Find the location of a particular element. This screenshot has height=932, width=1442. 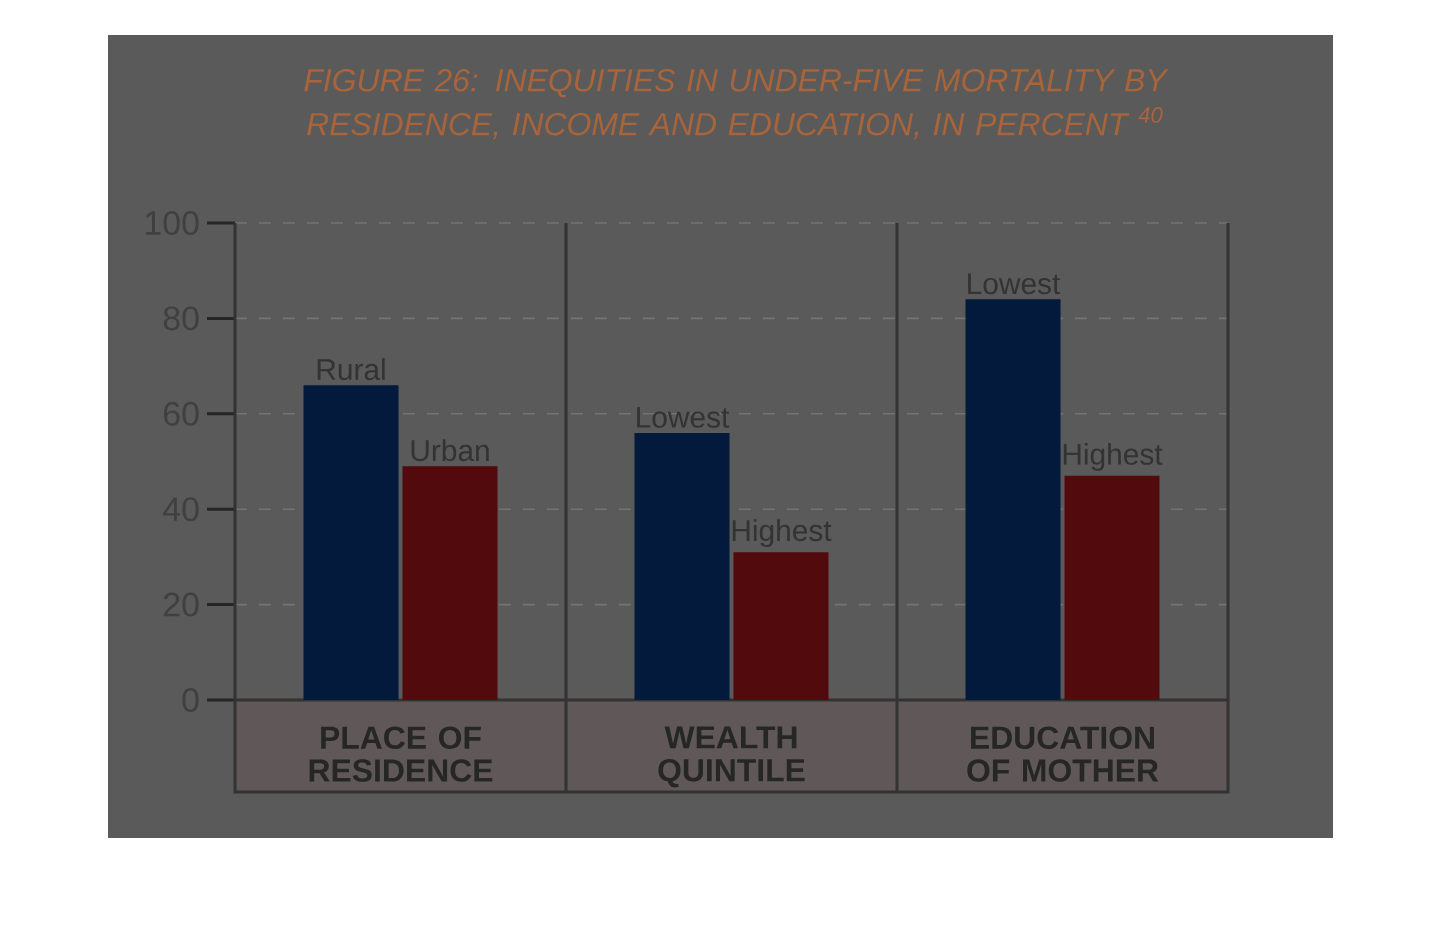

x-tick-label: EDUCATION OF MOTHER is located at coordinates (1063, 754).